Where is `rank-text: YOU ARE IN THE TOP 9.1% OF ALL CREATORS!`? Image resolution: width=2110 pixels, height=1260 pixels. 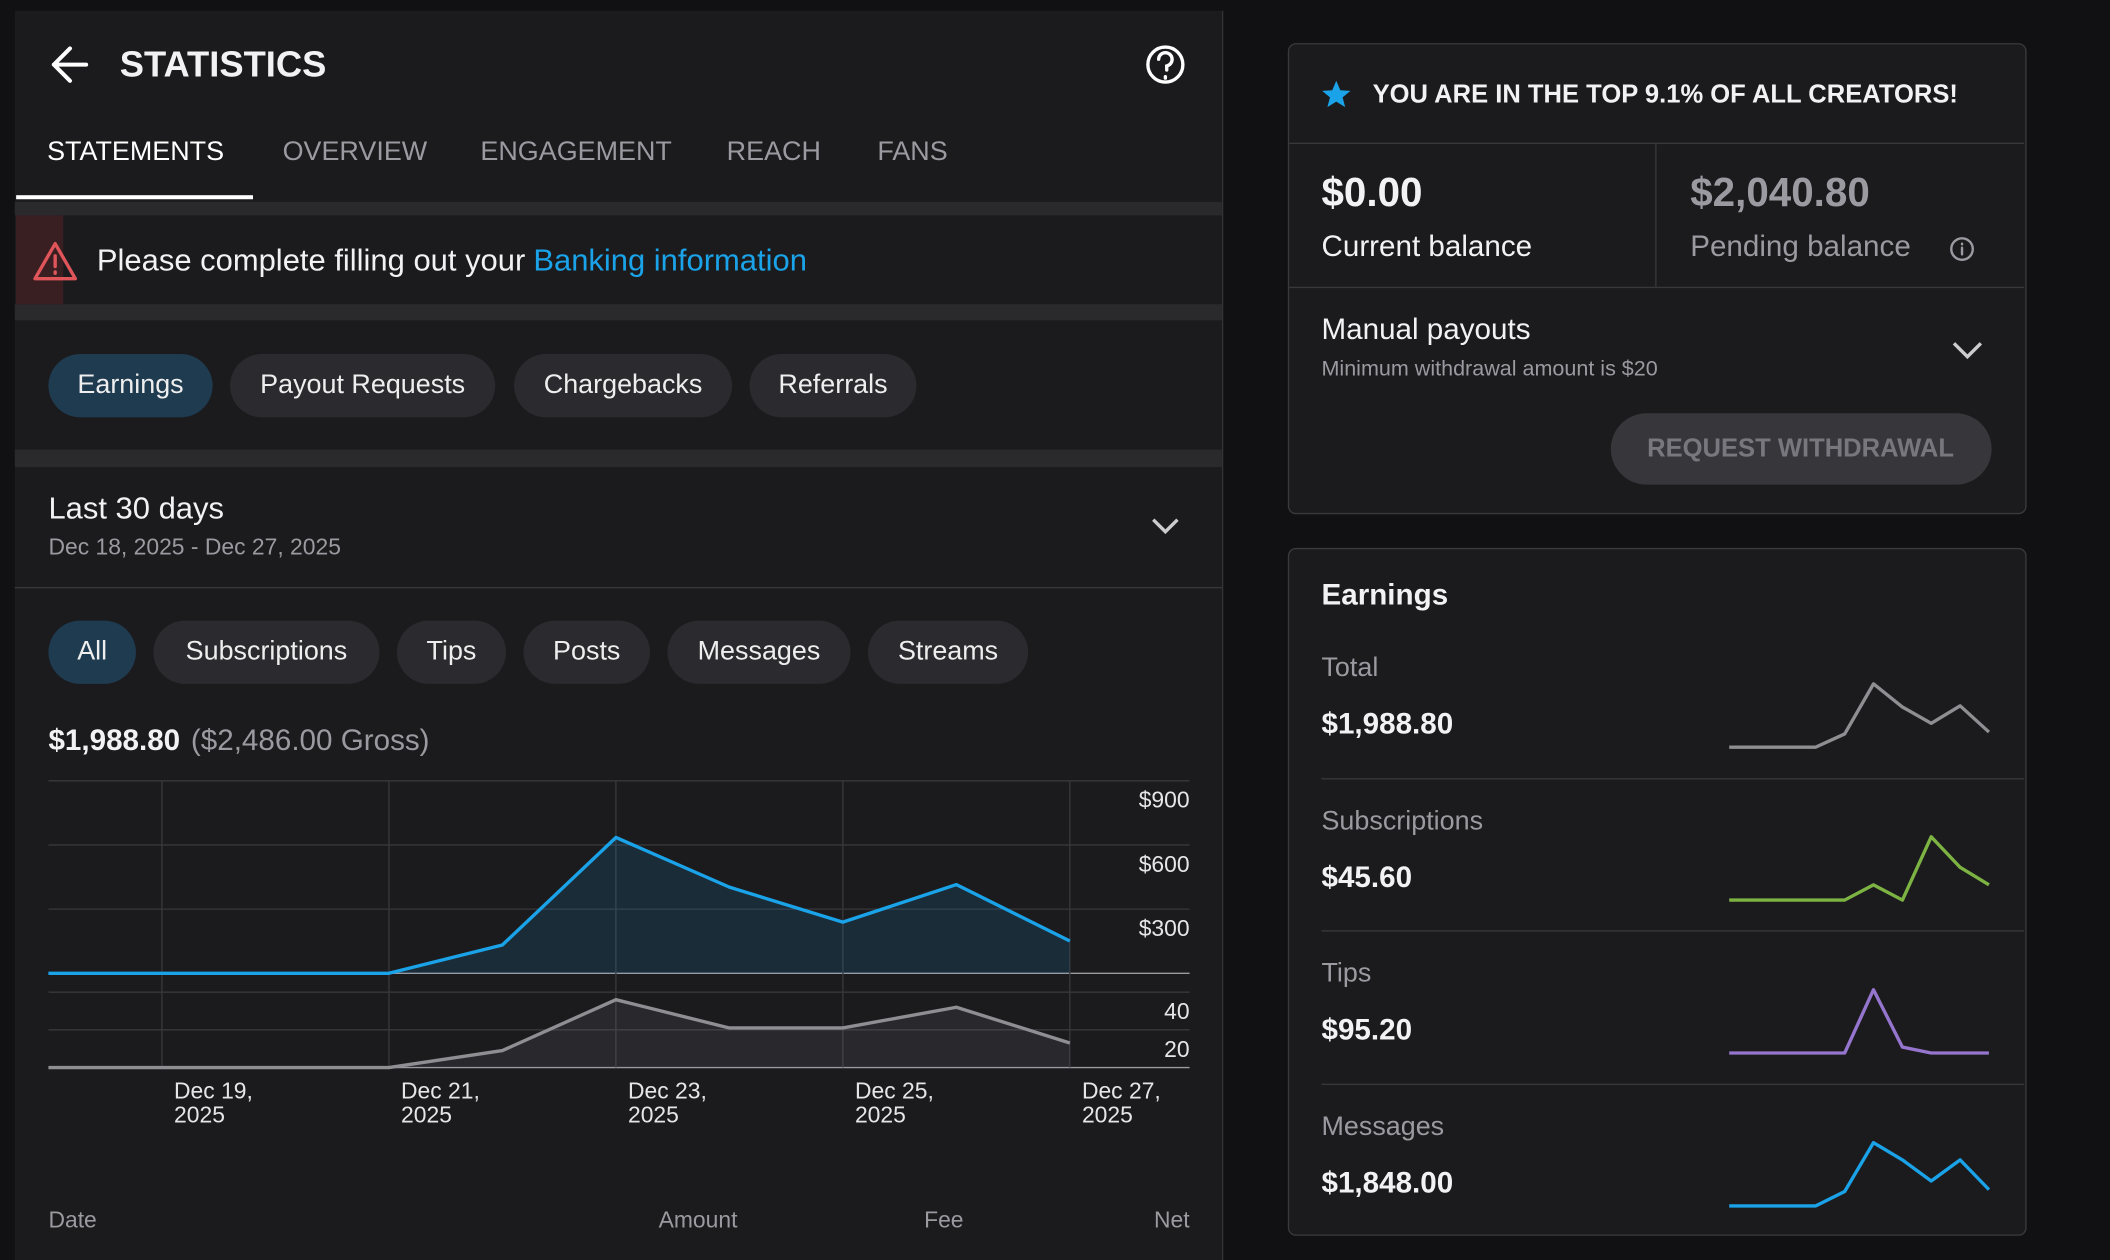
rank-text: YOU ARE IN THE TOP 9.1% OF ALL CREATORS! is located at coordinates (1665, 95).